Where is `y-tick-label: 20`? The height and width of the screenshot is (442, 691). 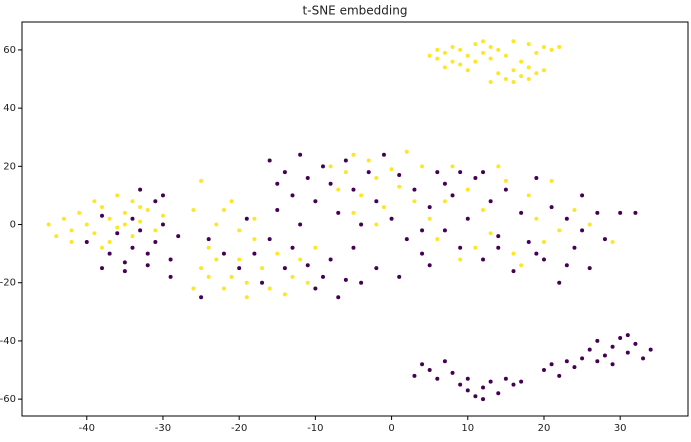 y-tick-label: 20 is located at coordinates (9, 166).